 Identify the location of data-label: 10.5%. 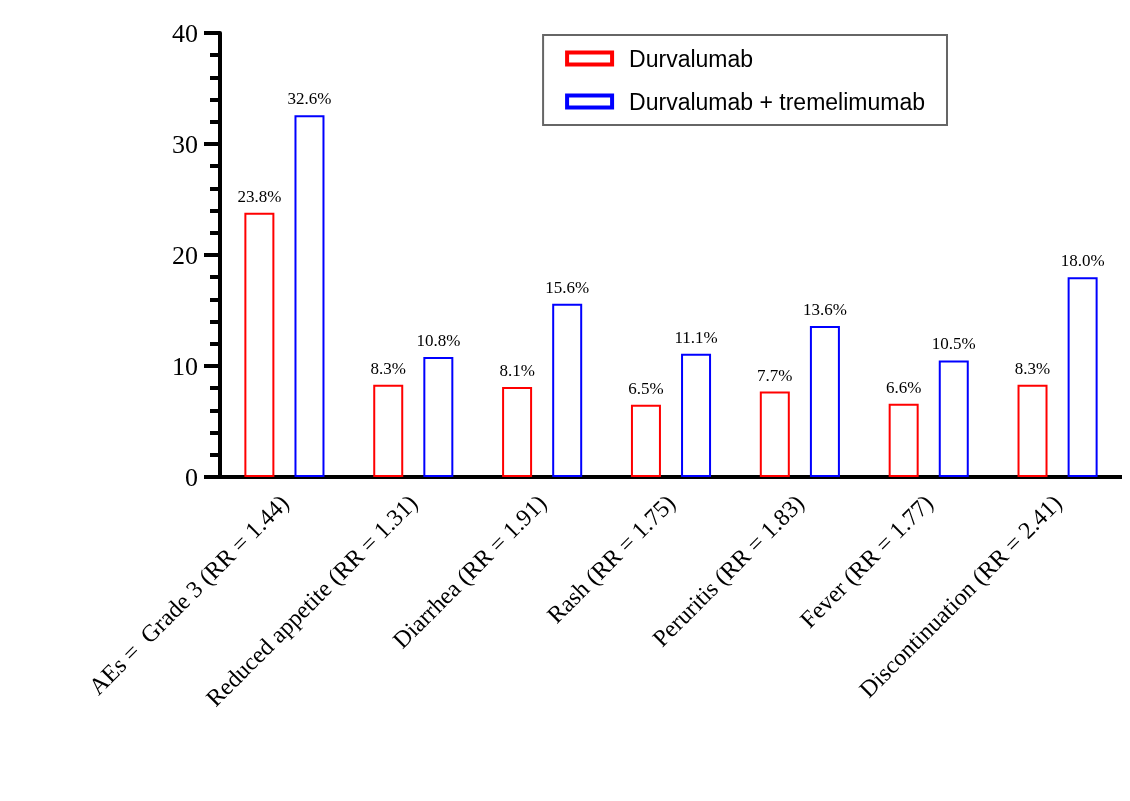
(953, 344).